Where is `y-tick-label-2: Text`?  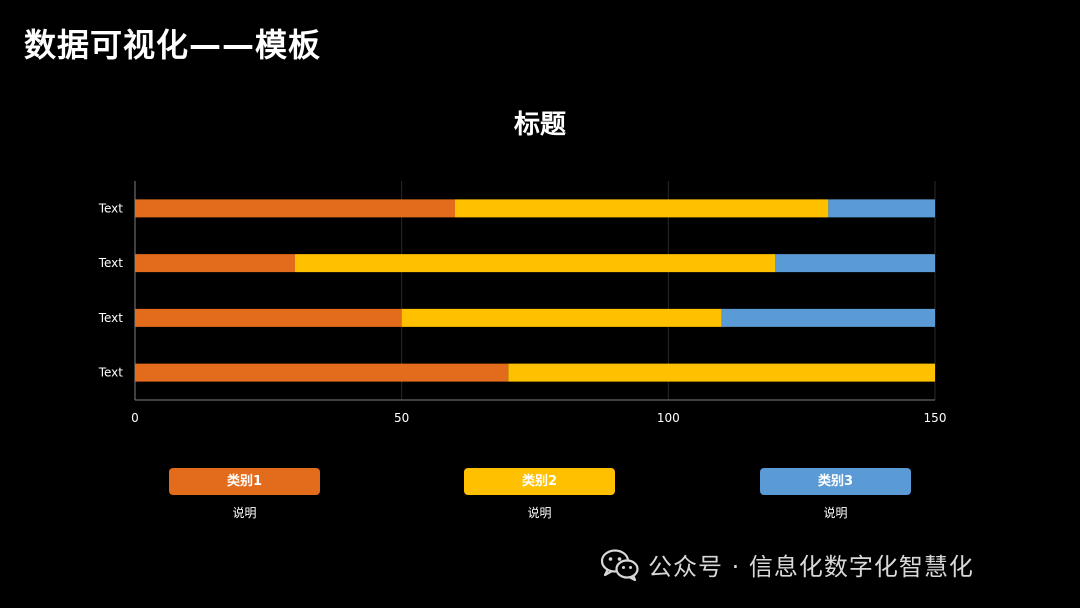 y-tick-label-2: Text is located at coordinates (111, 263).